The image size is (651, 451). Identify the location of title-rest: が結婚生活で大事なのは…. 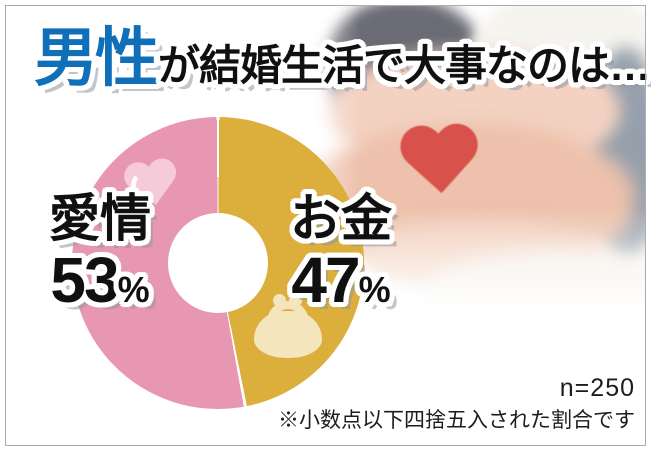
(404, 65).